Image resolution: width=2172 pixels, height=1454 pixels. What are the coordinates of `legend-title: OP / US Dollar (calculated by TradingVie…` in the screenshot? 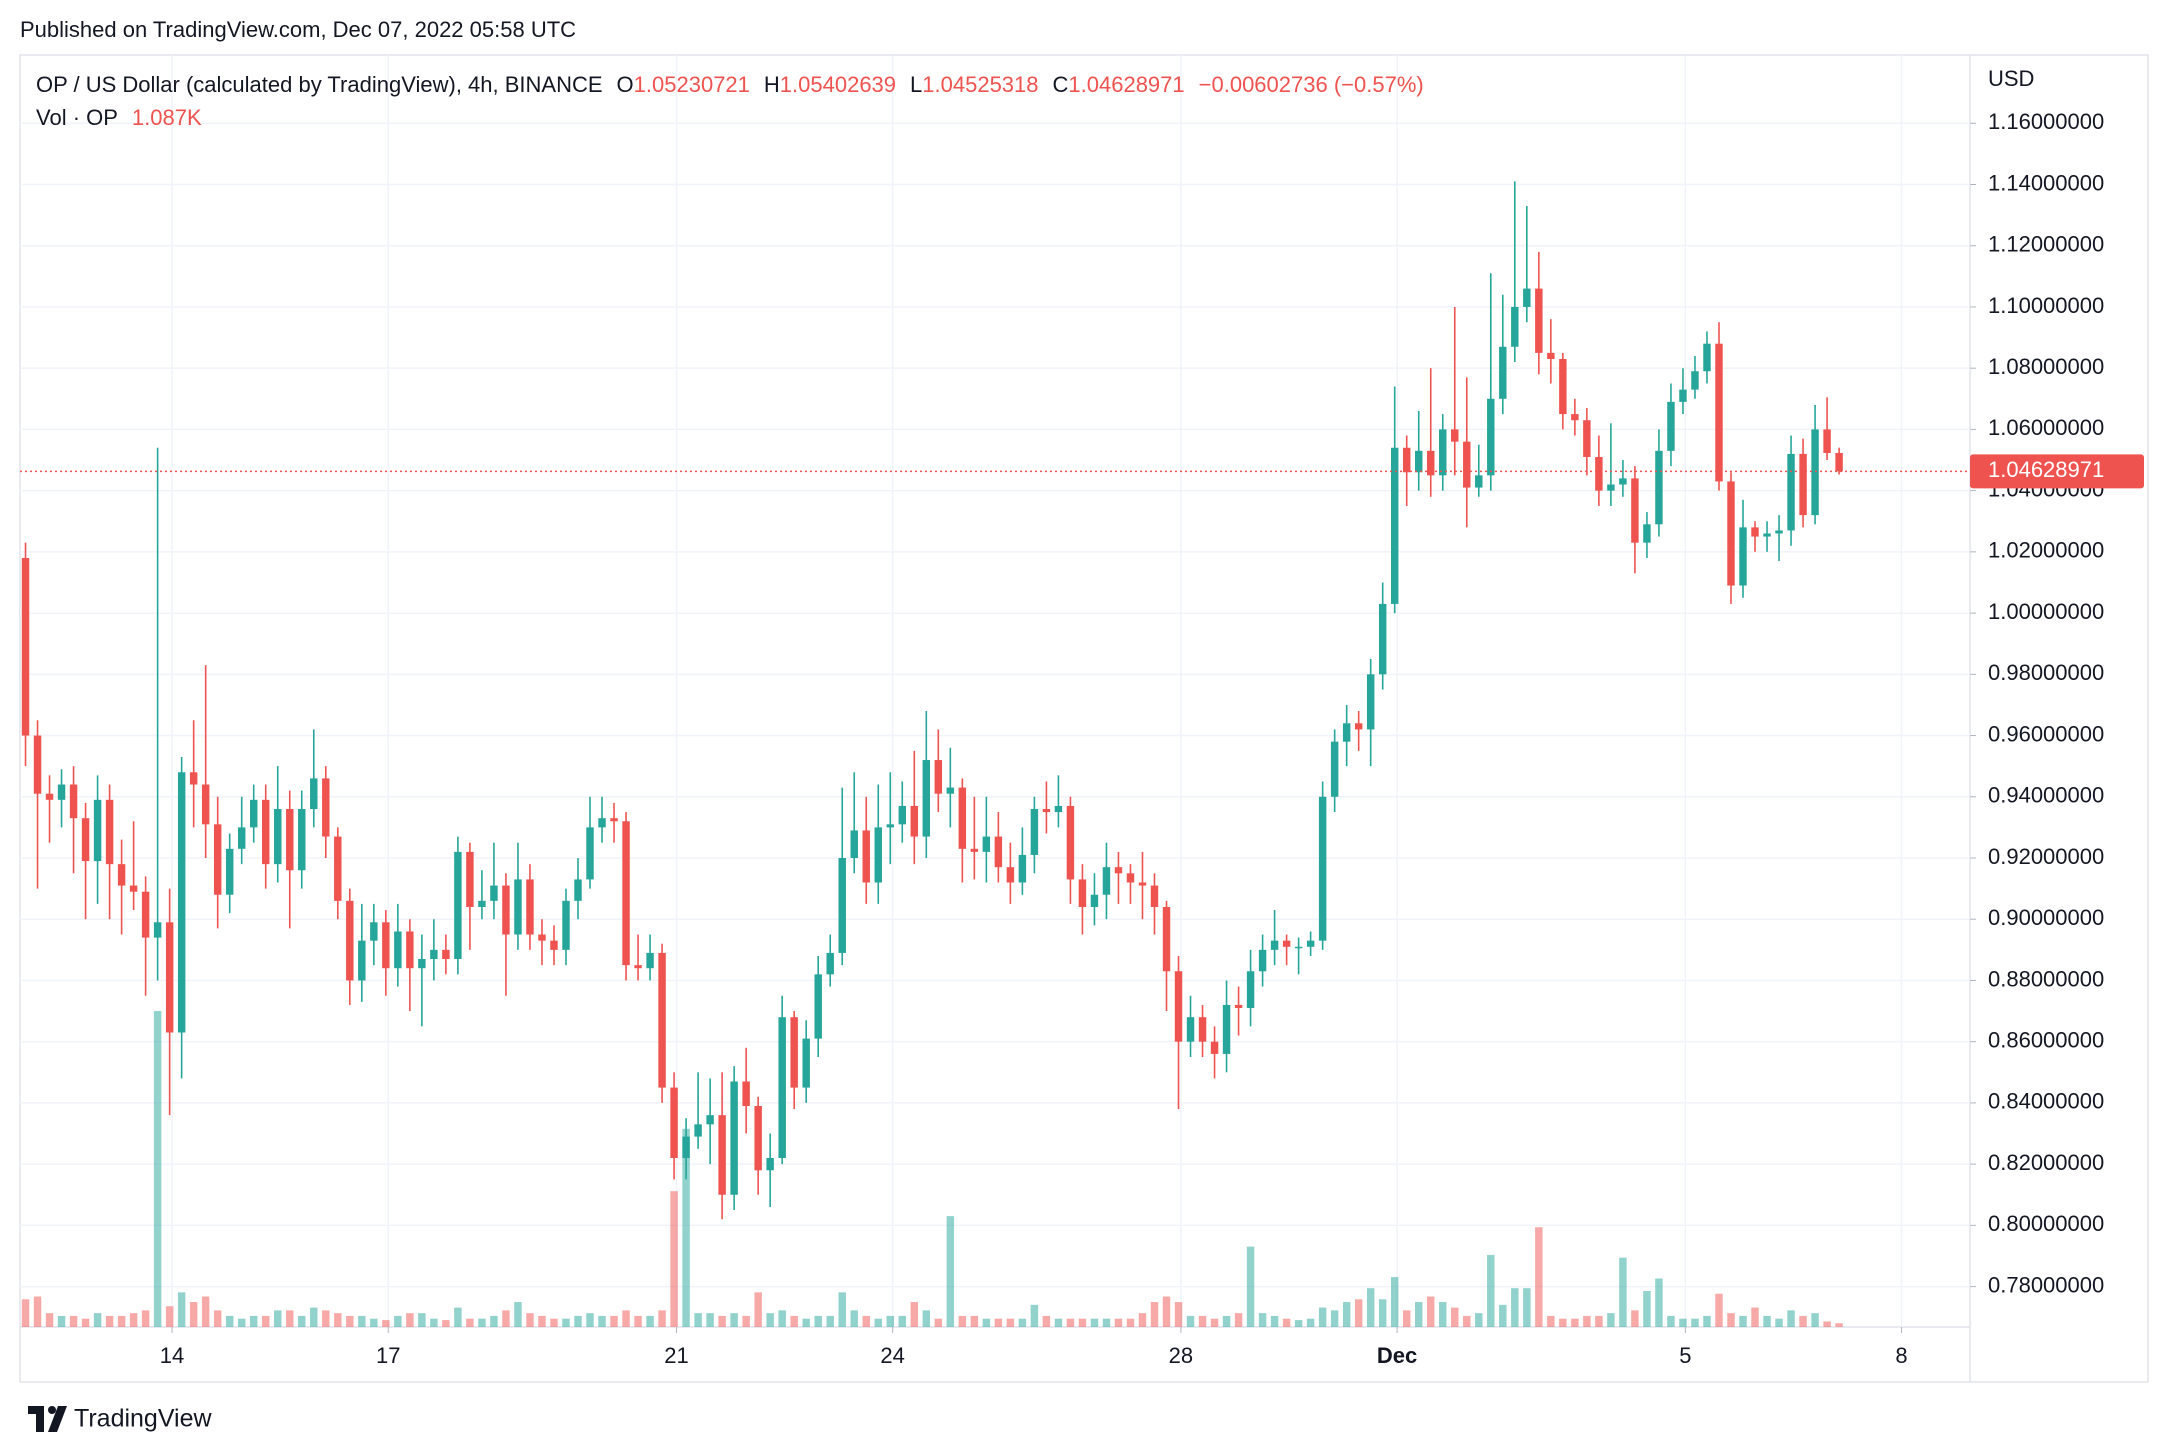 It's located at (319, 84).